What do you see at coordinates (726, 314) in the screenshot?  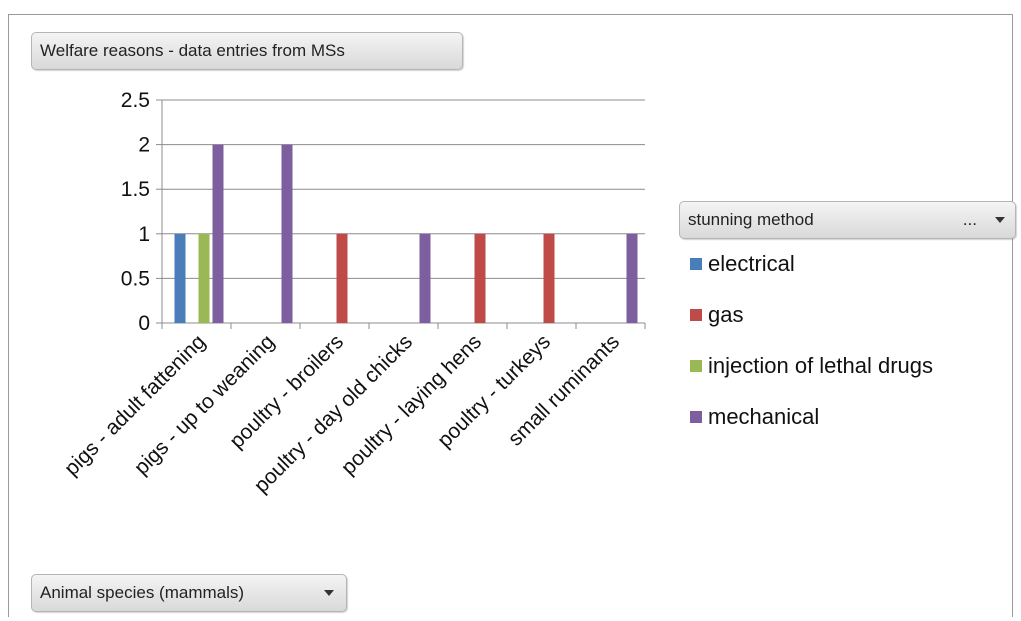 I see `legend-label: gas` at bounding box center [726, 314].